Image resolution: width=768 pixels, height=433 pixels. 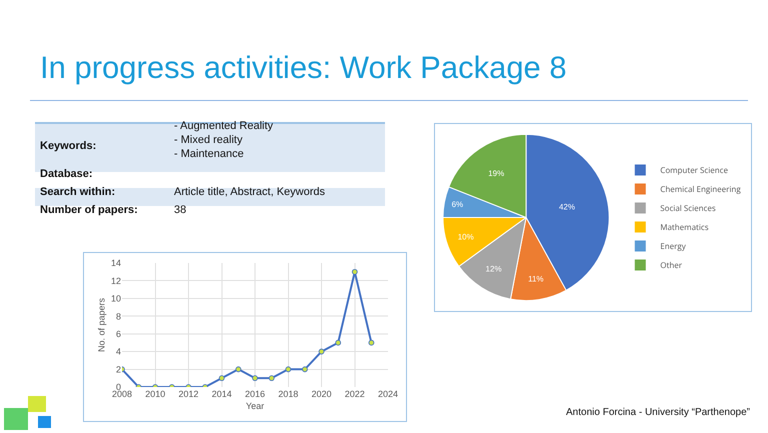 I want to click on data-label: 19%, so click(x=496, y=173).